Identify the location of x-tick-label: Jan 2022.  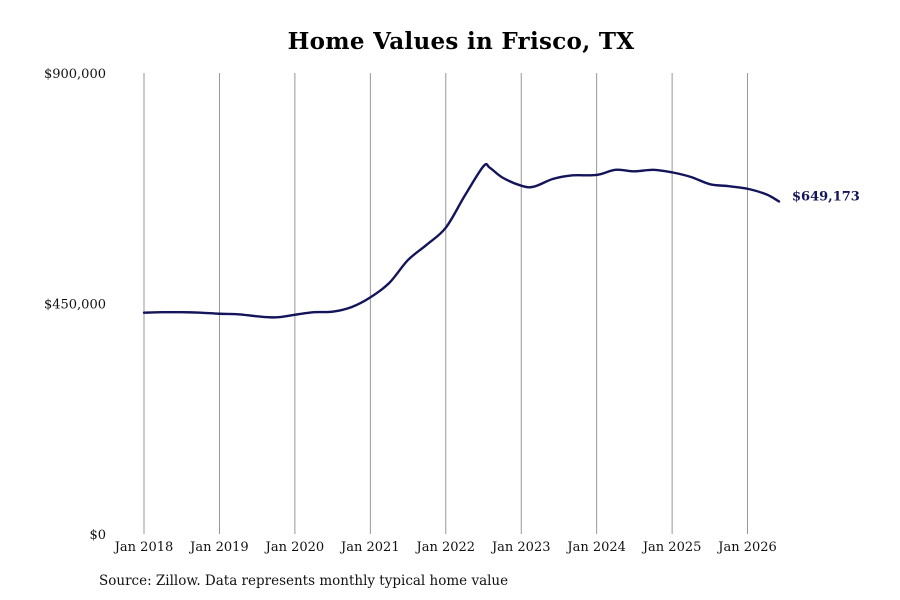
(445, 547).